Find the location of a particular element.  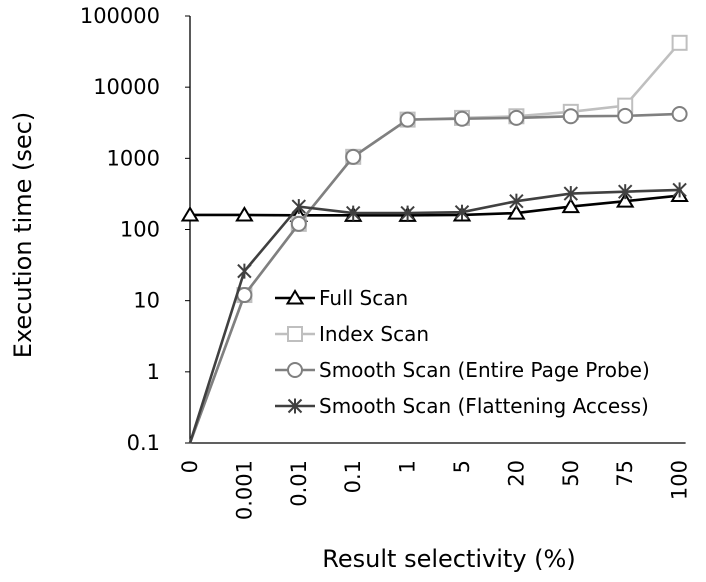

legend-label: Full Scan is located at coordinates (363, 298).